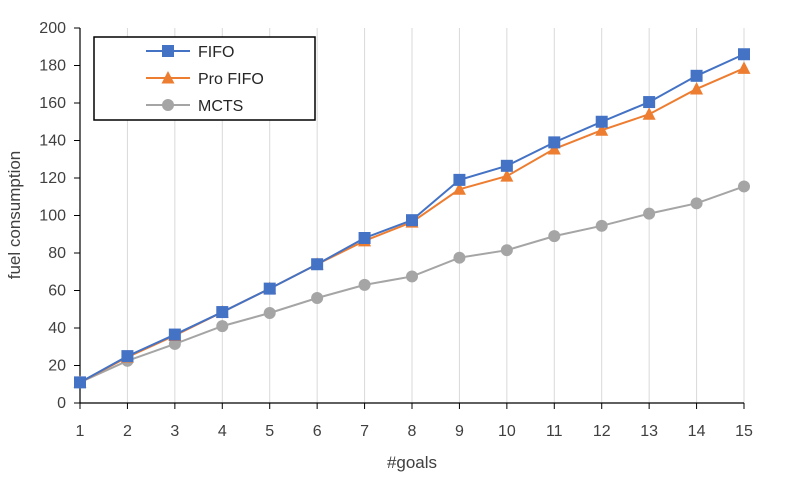 Image resolution: width=805 pixels, height=486 pixels. I want to click on y-axis-title: fuel consumption, so click(14, 215).